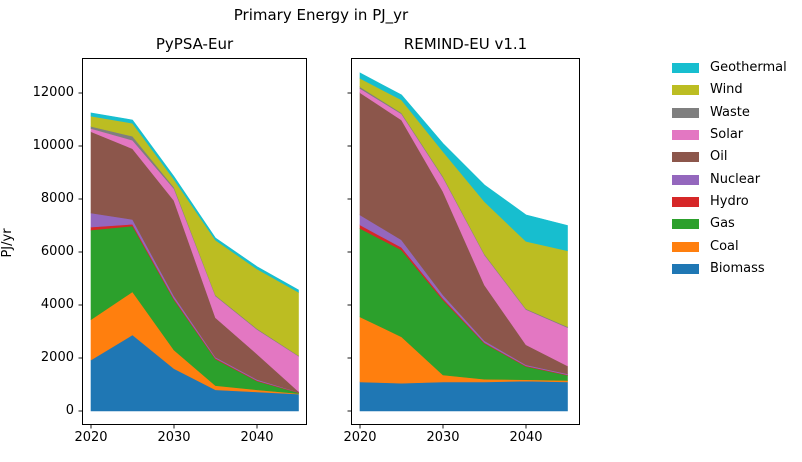 This screenshot has width=802, height=462. I want to click on legend-entry-wind: Wind, so click(734, 90).